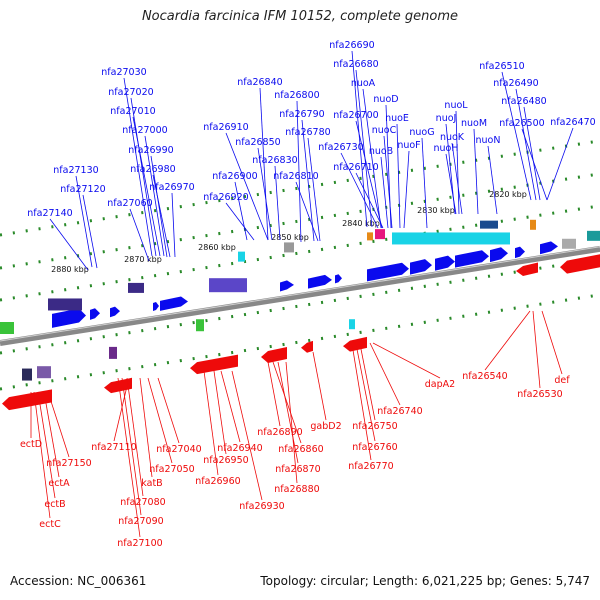 This screenshot has width=600, height=600. Describe the element at coordinates (361, 223) in the screenshot. I see `scale-tick-label: 2840 kbp` at that location.